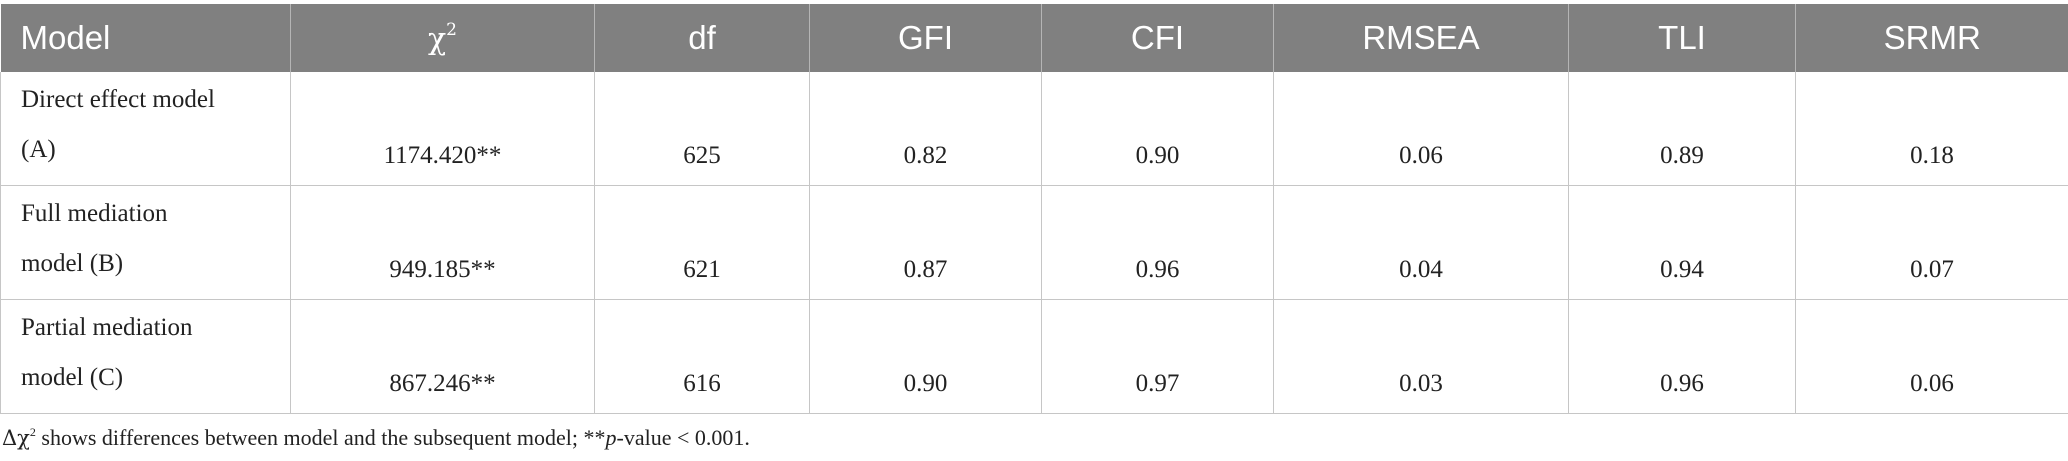 The image size is (2068, 461). Describe the element at coordinates (1157, 242) in the screenshot. I see `cell-cfi: 0.96` at that location.